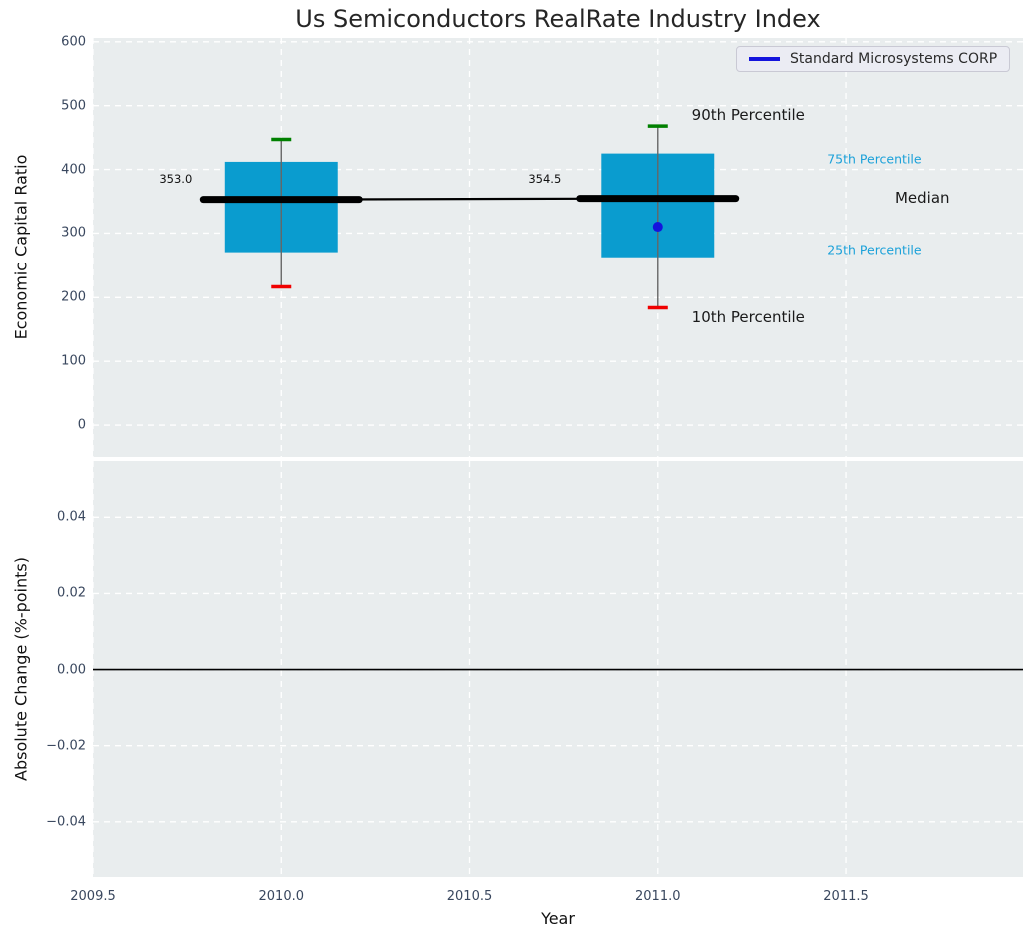 The image size is (1034, 942). What do you see at coordinates (748, 114) in the screenshot?
I see `annotation-90th-percentile: 90th Percentile` at bounding box center [748, 114].